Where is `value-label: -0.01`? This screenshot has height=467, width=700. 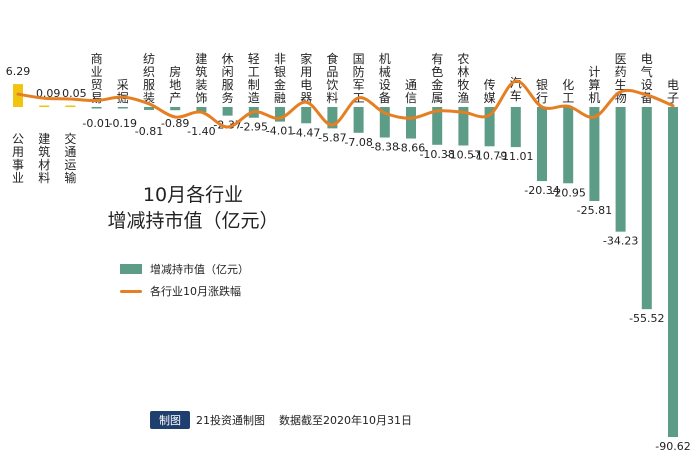
value-label: -0.01 is located at coordinates (96, 123).